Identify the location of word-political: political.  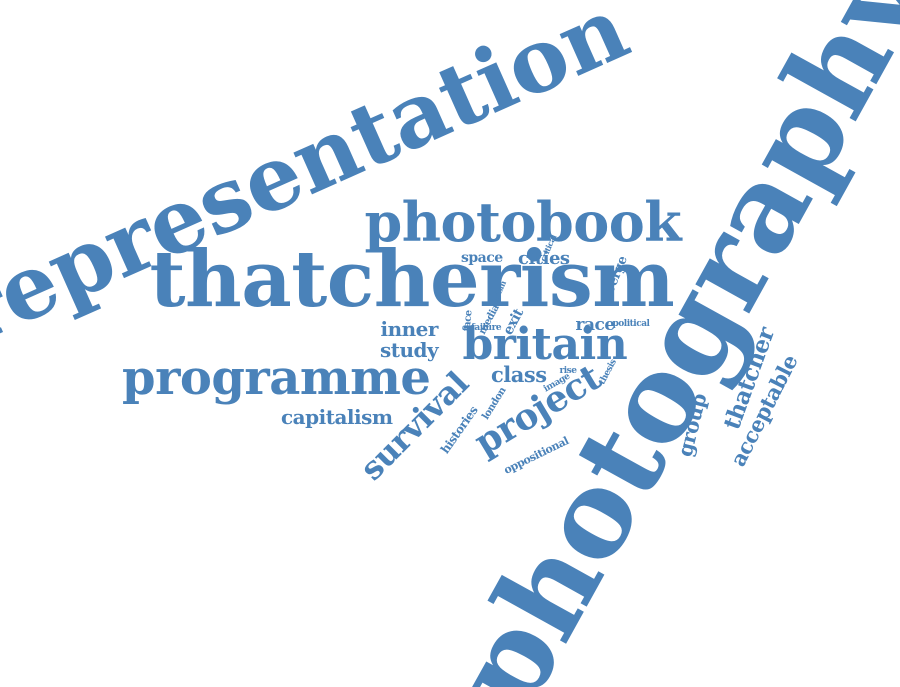
(631, 323).